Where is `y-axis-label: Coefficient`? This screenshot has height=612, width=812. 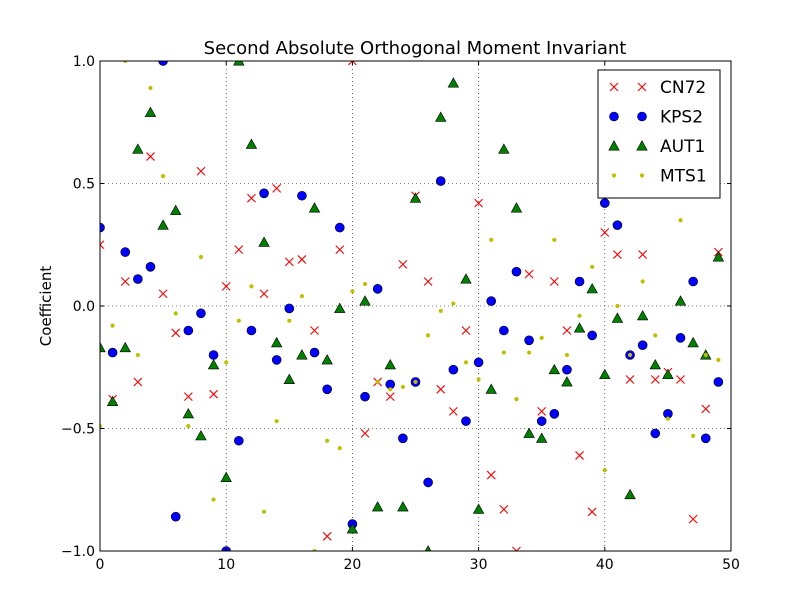
y-axis-label: Coefficient is located at coordinates (46, 306).